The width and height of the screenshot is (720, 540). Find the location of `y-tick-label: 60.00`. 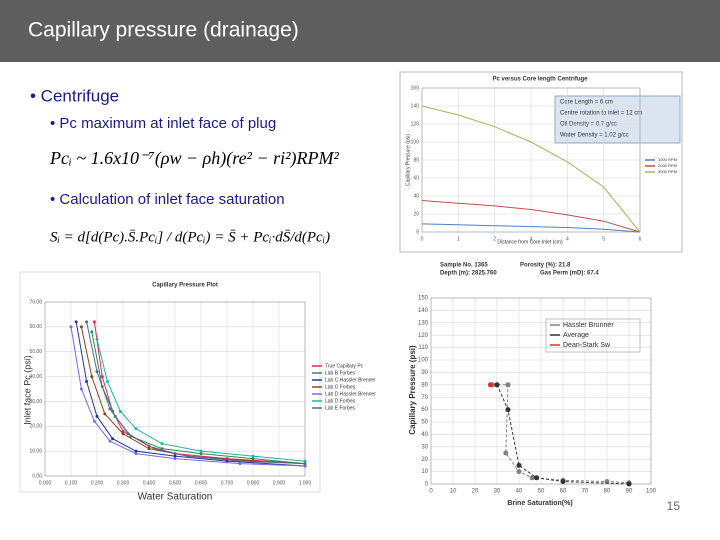

y-tick-label: 60.00 is located at coordinates (35, 327).